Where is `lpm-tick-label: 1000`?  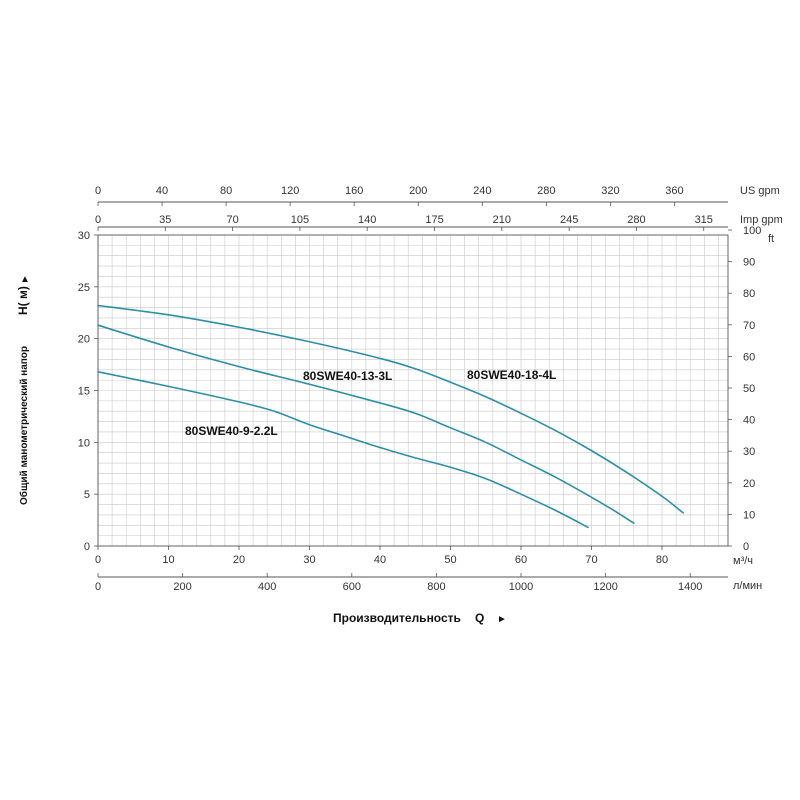 lpm-tick-label: 1000 is located at coordinates (521, 587).